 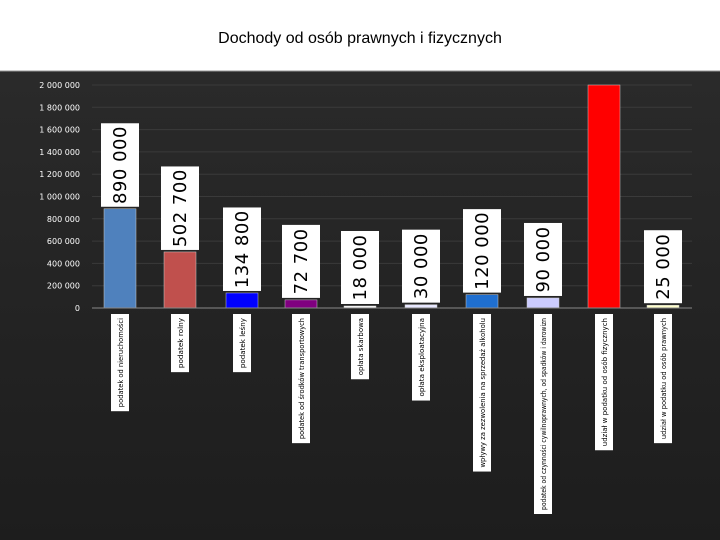 I want to click on data-label: 25 000, so click(x=663, y=267).